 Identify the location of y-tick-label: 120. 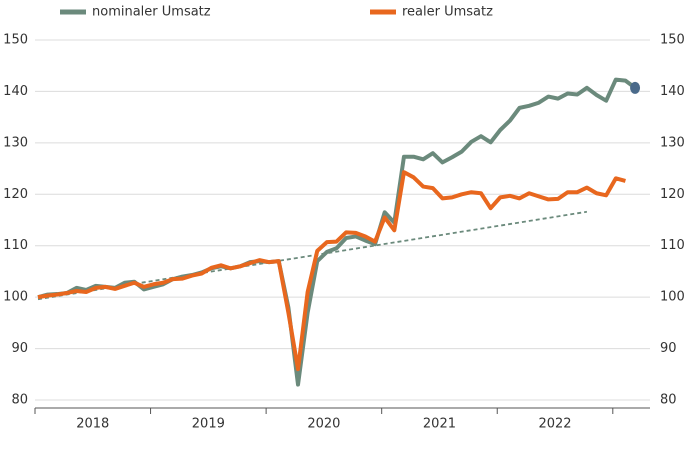
(15, 194).